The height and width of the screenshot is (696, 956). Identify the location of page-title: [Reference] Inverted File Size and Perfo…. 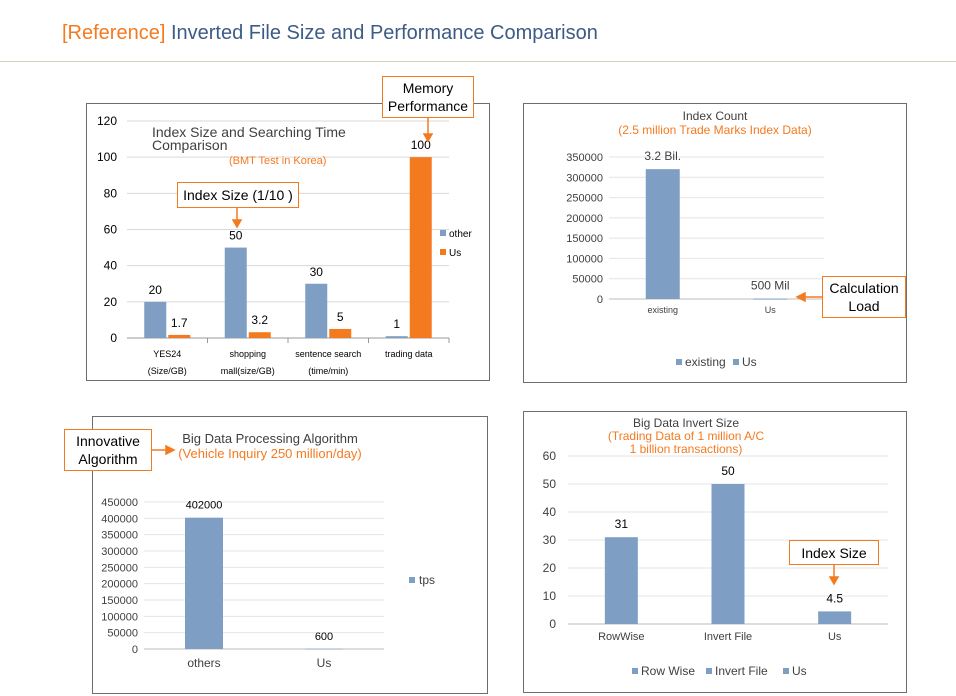
(330, 33).